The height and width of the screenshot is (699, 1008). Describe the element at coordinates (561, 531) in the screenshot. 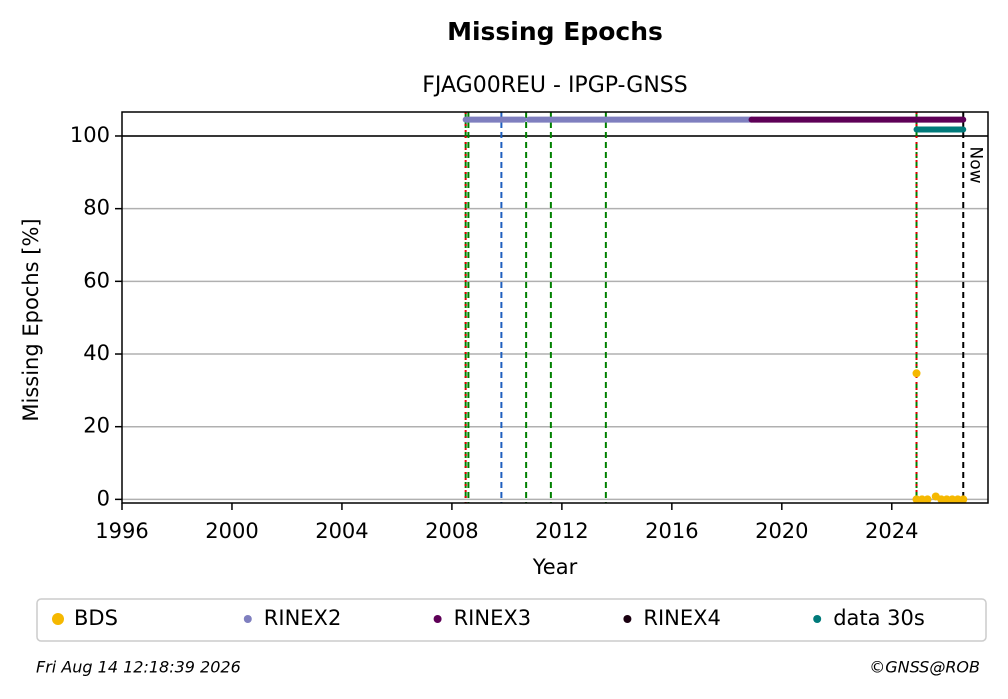

I see `x-tick-label: 2012` at that location.